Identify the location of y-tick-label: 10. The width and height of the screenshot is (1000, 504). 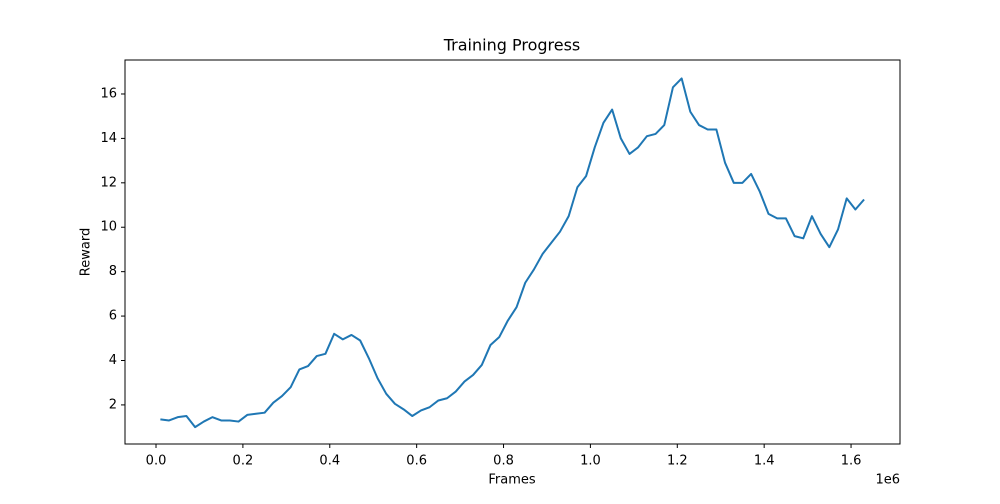
(108, 227).